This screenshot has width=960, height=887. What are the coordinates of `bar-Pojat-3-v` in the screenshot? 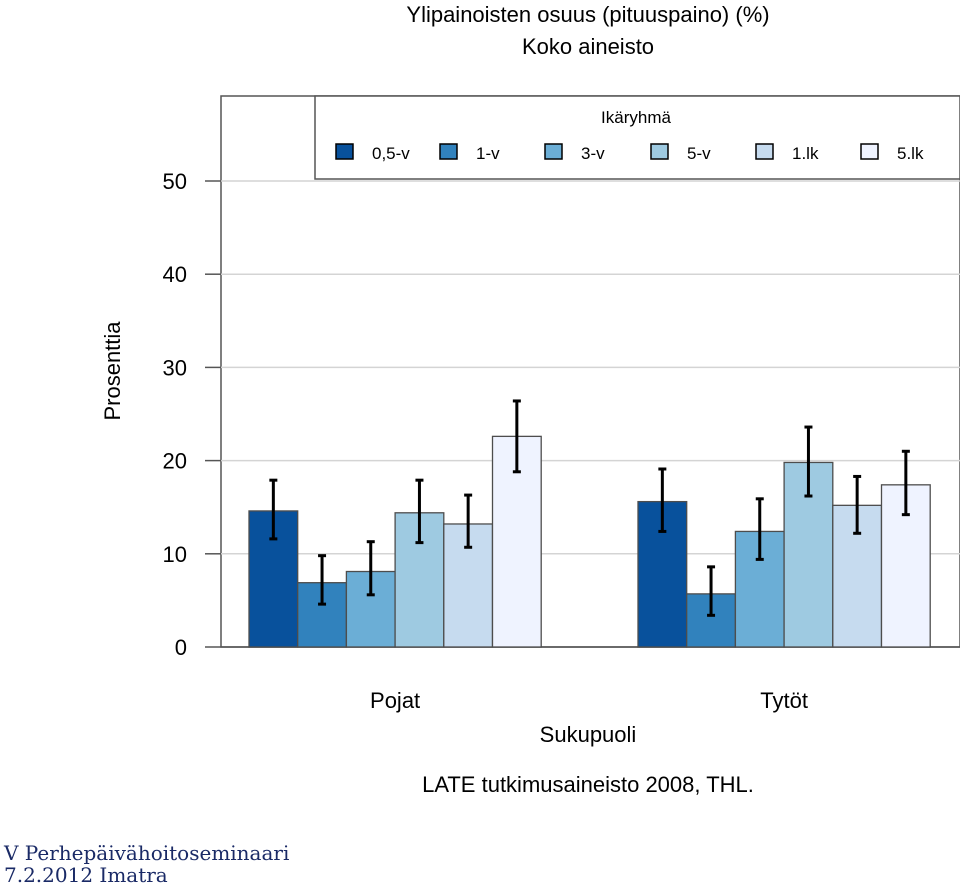 It's located at (370, 609).